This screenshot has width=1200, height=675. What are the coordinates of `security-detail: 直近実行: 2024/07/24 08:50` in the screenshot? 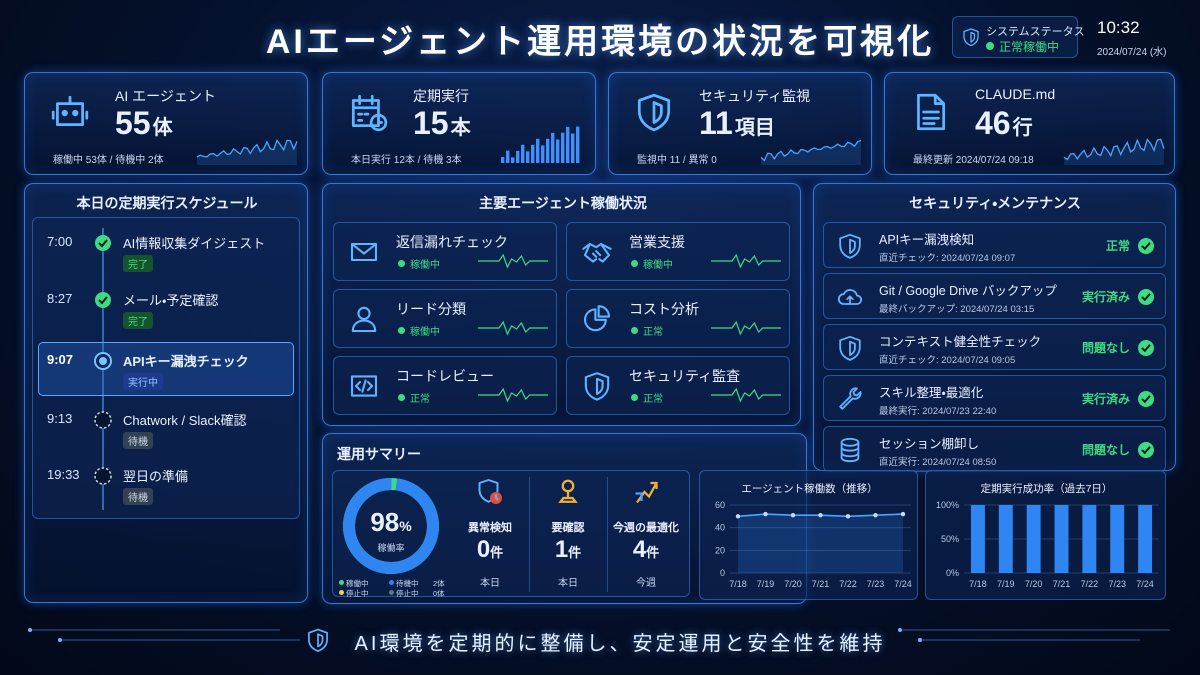 It's located at (938, 462).